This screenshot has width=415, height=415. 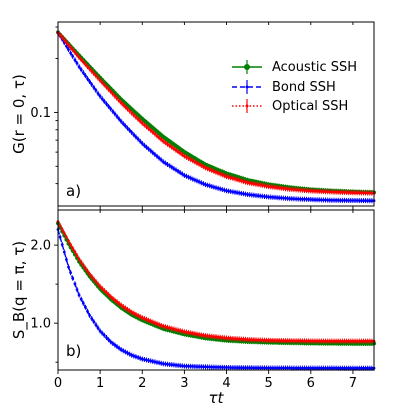 What do you see at coordinates (310, 106) in the screenshot?
I see `legend-label-optical: Optical SSH` at bounding box center [310, 106].